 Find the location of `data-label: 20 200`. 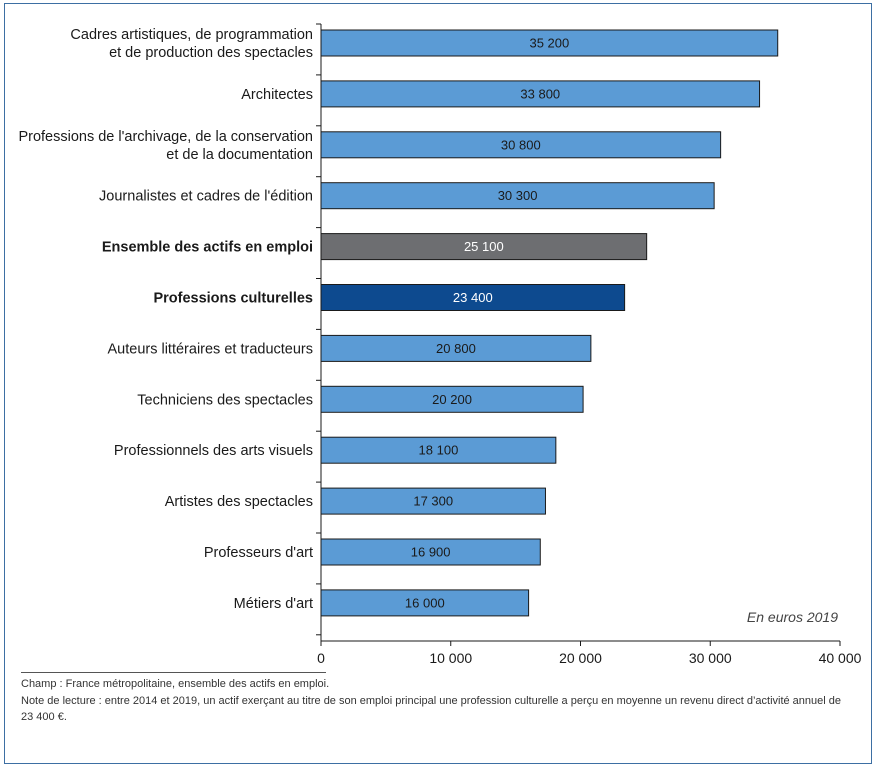

data-label: 20 200 is located at coordinates (452, 399).